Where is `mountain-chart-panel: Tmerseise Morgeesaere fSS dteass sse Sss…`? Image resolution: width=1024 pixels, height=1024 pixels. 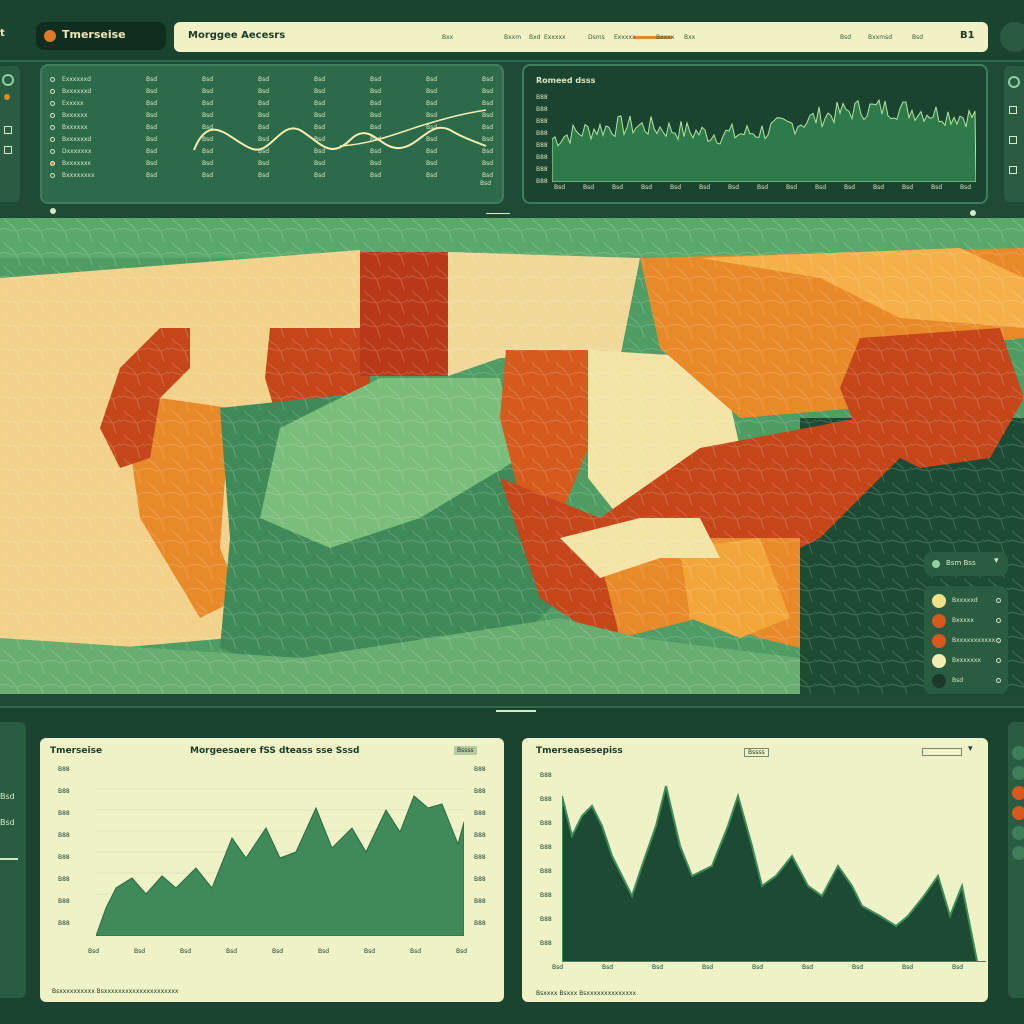
mountain-chart-panel: Tmerseise Morgeesaere fSS dteass sse Sss… is located at coordinates (272, 870).